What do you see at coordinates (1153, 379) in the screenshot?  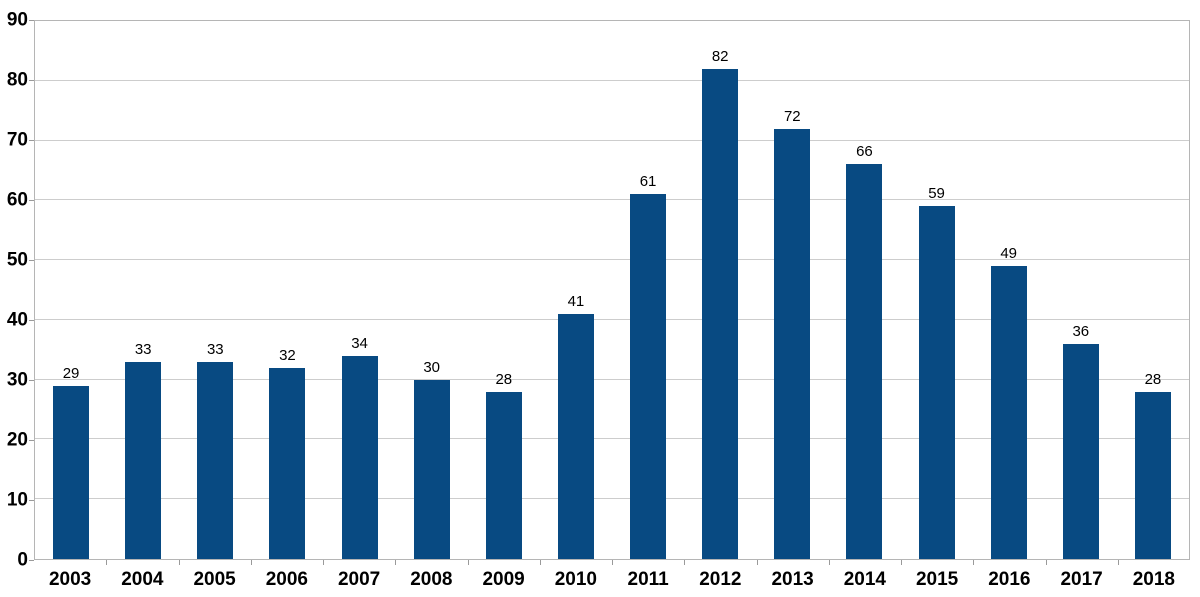 I see `bar-value-label: 28` at bounding box center [1153, 379].